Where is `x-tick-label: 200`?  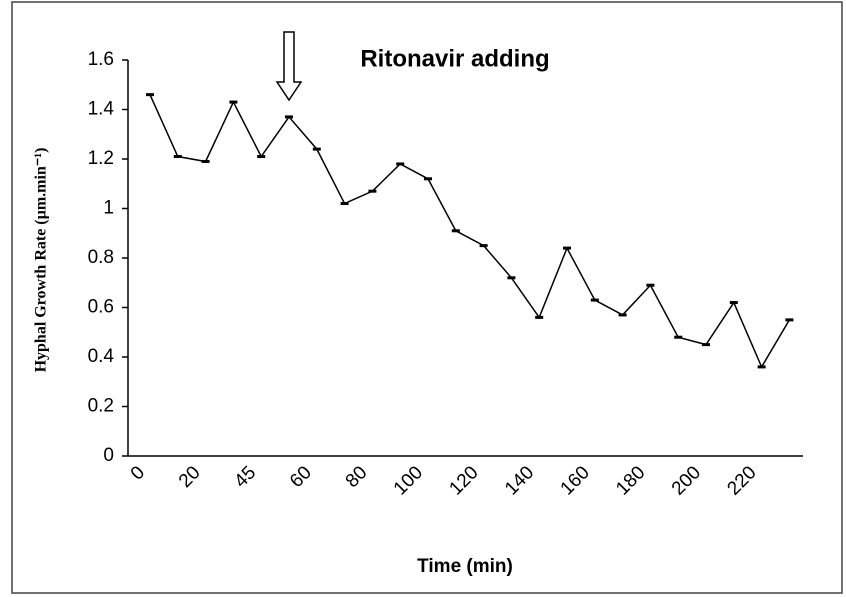 x-tick-label: 200 is located at coordinates (686, 480).